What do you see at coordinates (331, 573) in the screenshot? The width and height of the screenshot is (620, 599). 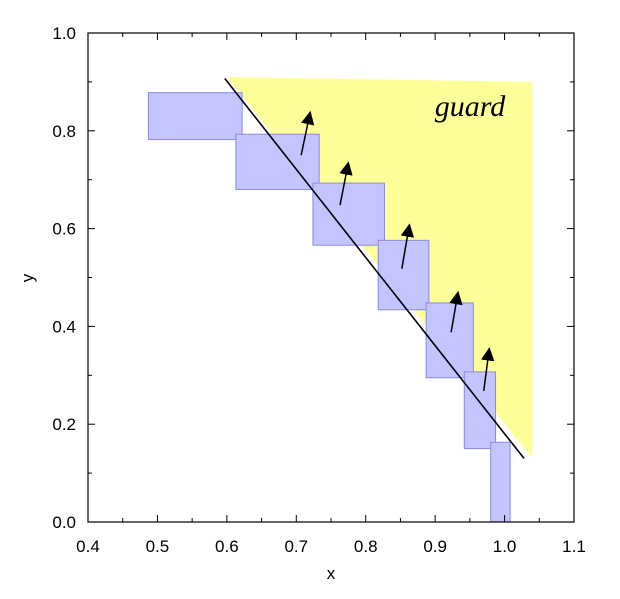 I see `x-axis-label: x` at bounding box center [331, 573].